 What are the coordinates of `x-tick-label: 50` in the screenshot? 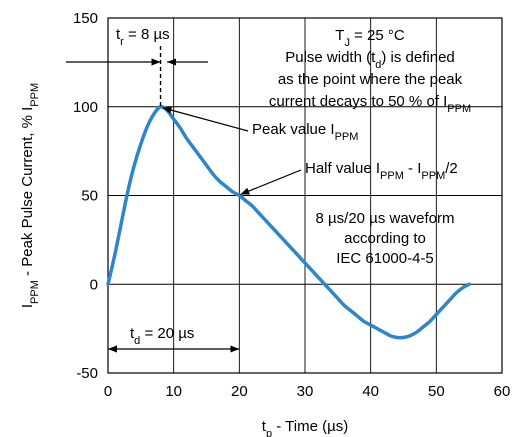 It's located at (436, 391).